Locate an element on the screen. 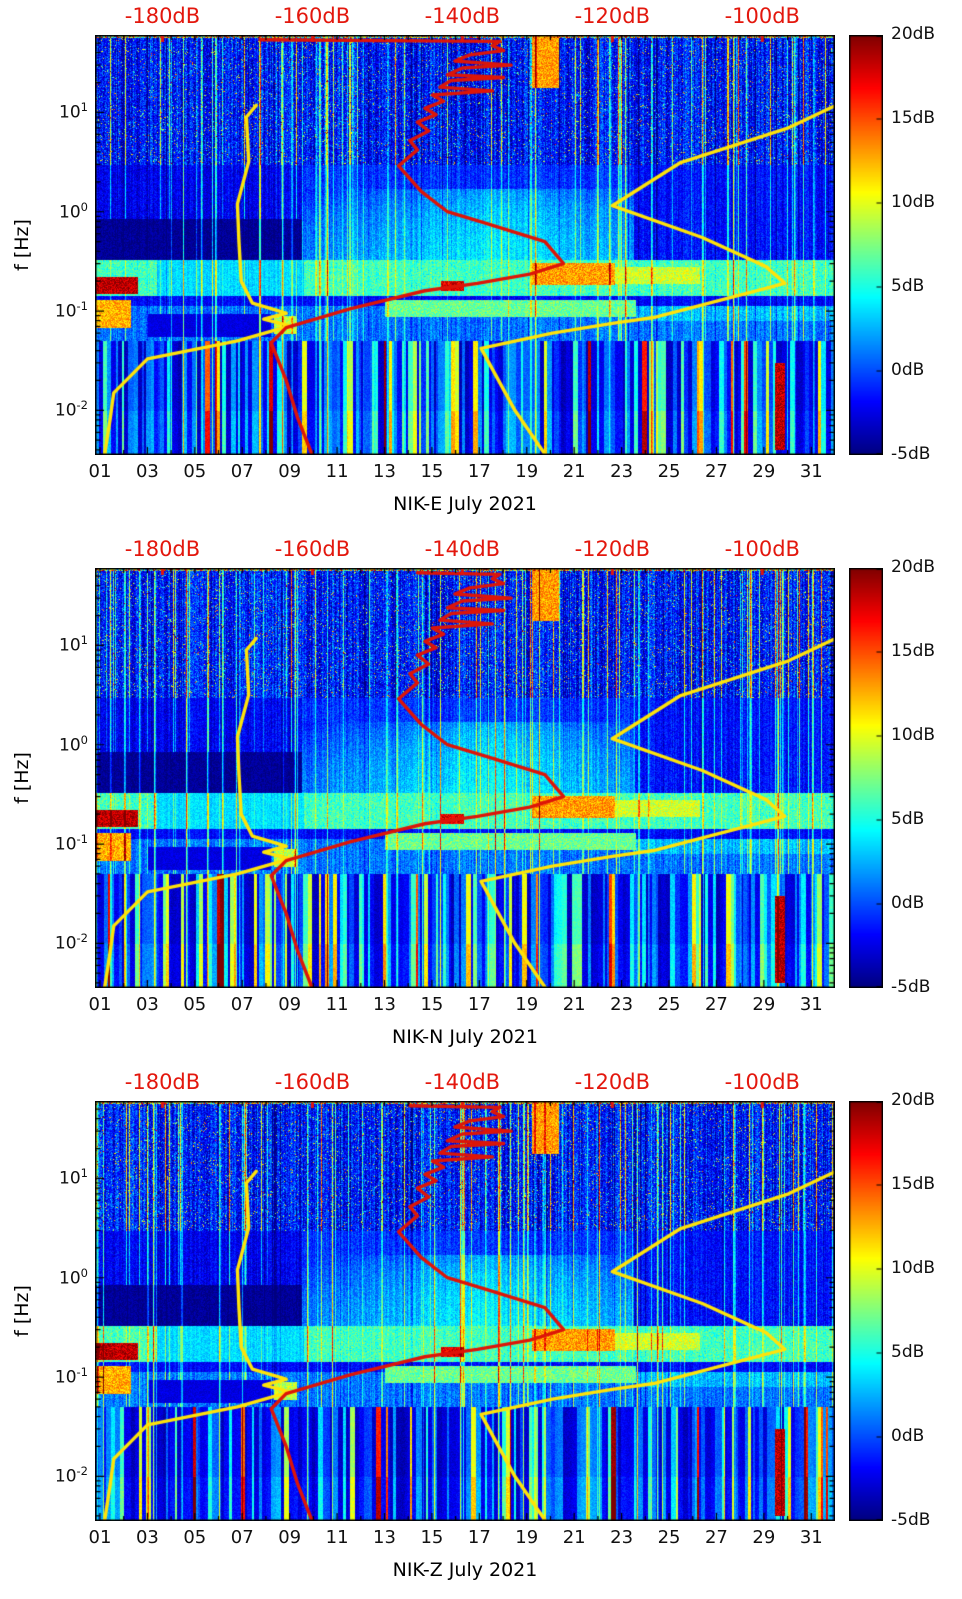 This screenshot has width=962, height=1599. x-axis-title: NIK-Z July 2021 is located at coordinates (465, 1570).